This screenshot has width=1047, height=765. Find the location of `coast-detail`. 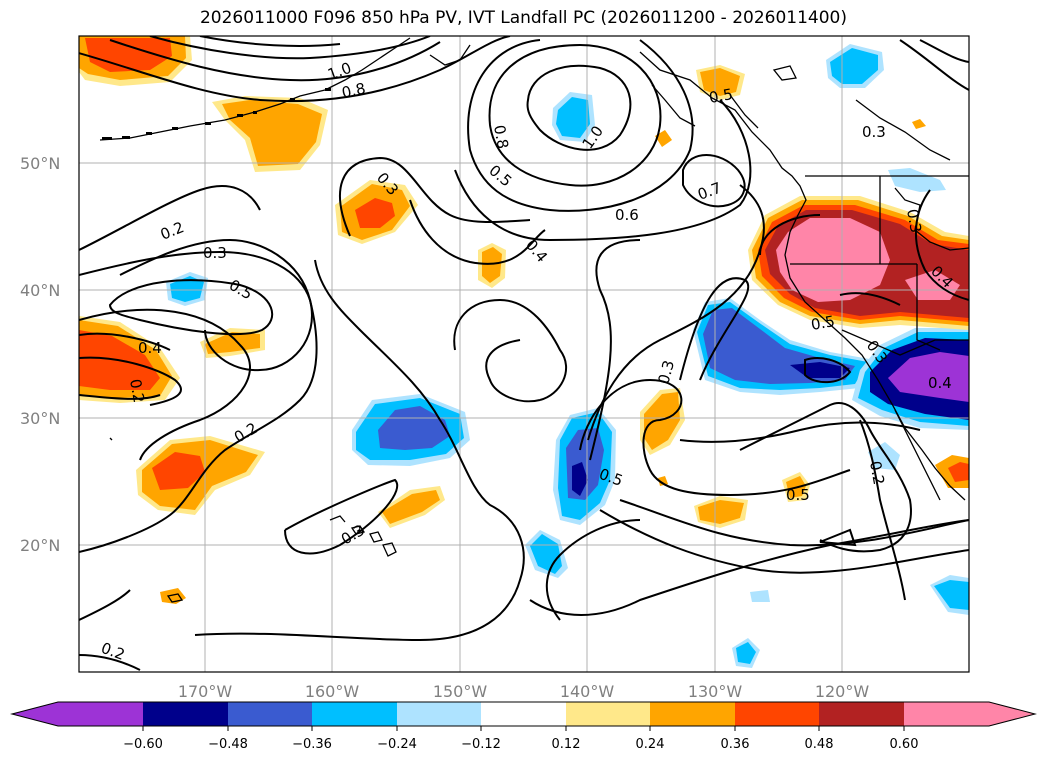

coast-detail is located at coordinates (216, 114).